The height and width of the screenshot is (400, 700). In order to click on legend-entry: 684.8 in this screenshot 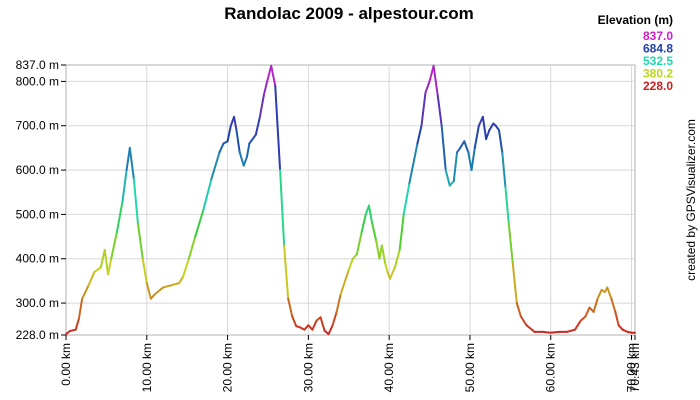, I will do `click(658, 49)`.